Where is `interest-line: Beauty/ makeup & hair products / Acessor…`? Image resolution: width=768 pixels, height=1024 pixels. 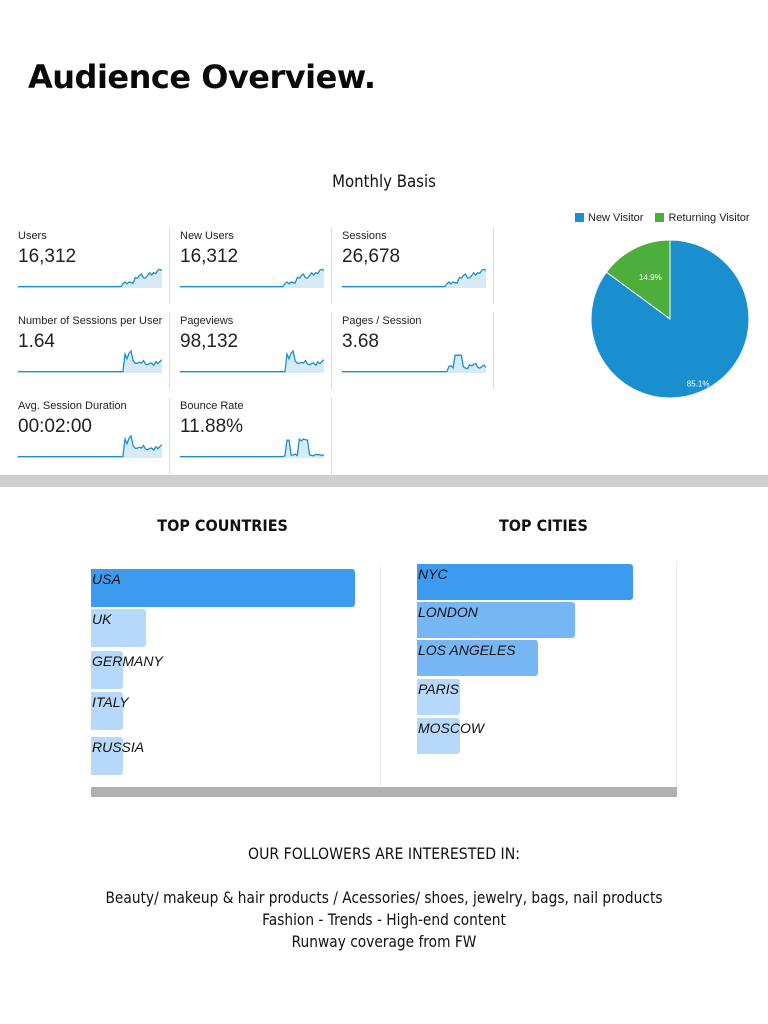 interest-line: Beauty/ makeup & hair products / Acessor… is located at coordinates (384, 897).